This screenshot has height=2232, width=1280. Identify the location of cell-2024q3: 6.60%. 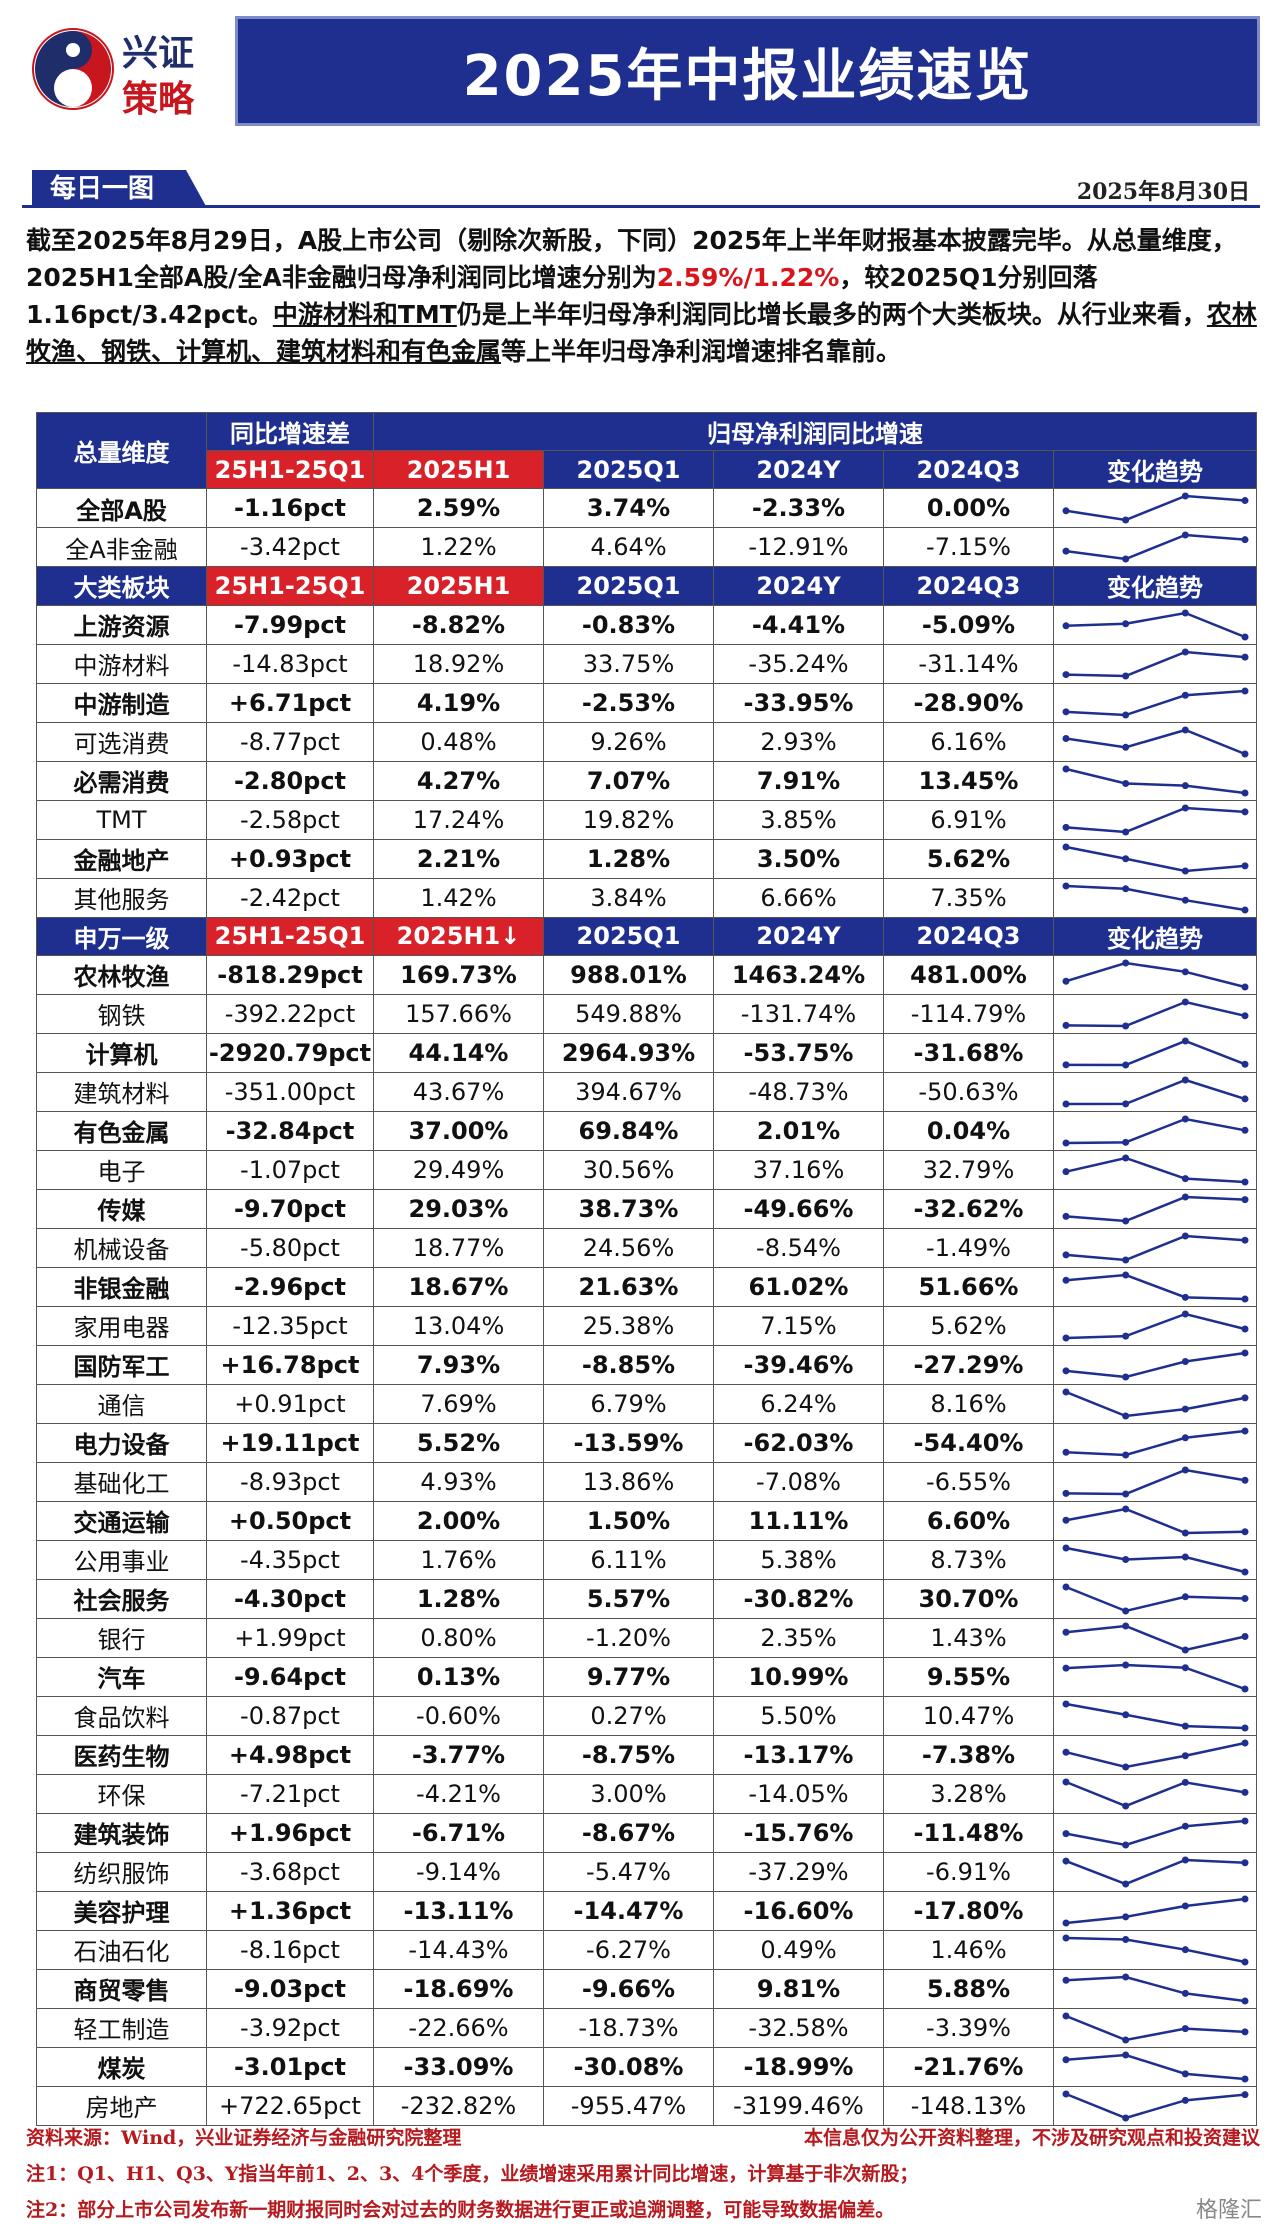
(968, 1520).